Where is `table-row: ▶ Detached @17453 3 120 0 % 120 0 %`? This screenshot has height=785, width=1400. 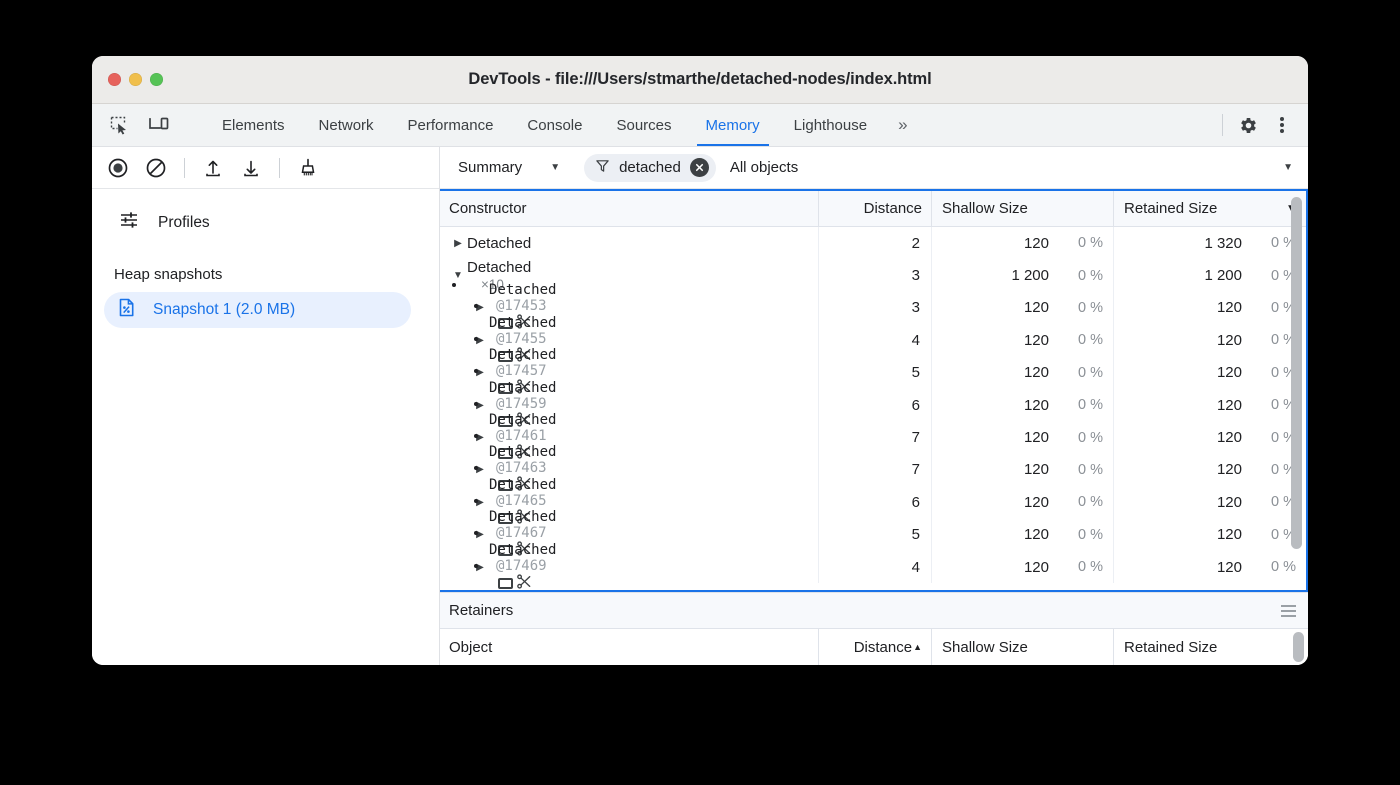
table-row: ▶ Detached @17453 3 120 0 % 120 0 % is located at coordinates (873, 306).